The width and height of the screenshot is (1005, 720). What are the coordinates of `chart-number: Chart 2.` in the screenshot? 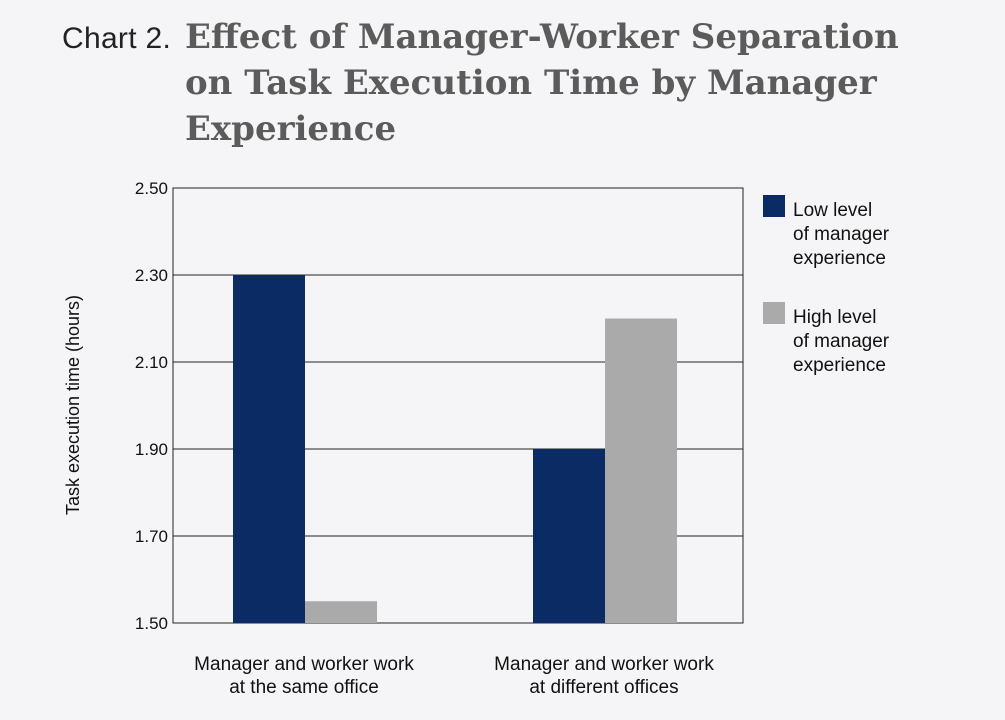 It's located at (117, 38).